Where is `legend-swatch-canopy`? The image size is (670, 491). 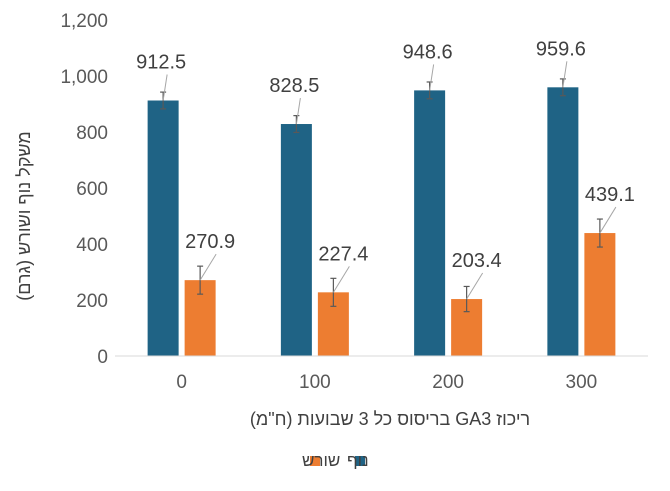 legend-swatch-canopy is located at coordinates (360, 461).